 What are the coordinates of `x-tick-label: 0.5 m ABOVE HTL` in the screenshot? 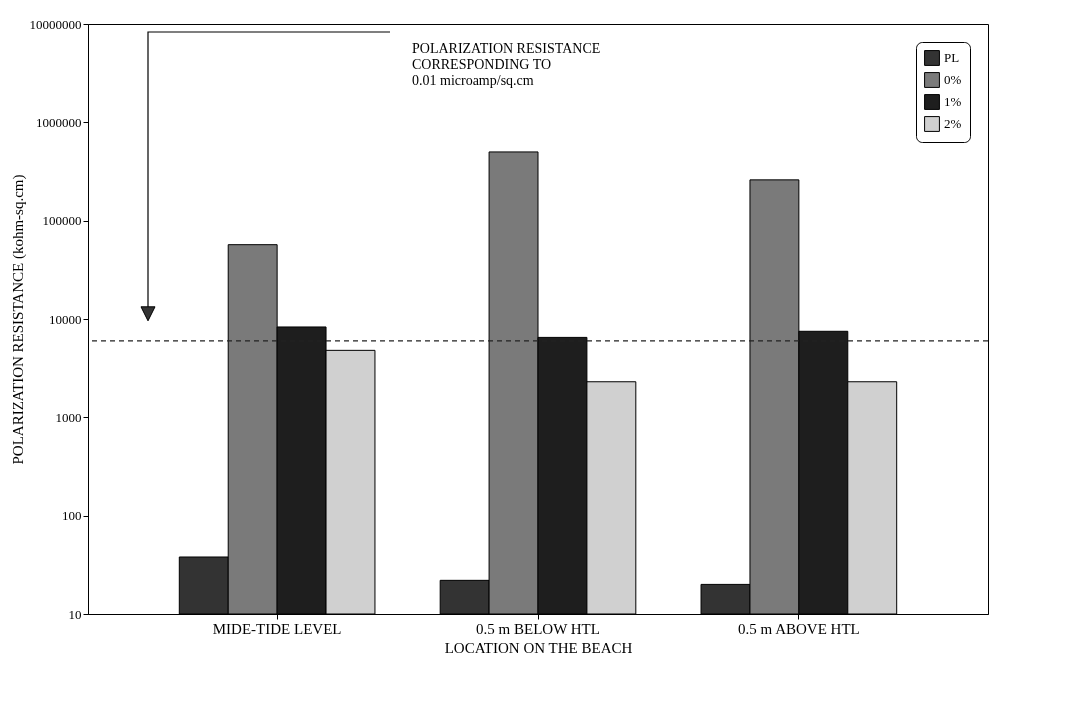 It's located at (799, 628).